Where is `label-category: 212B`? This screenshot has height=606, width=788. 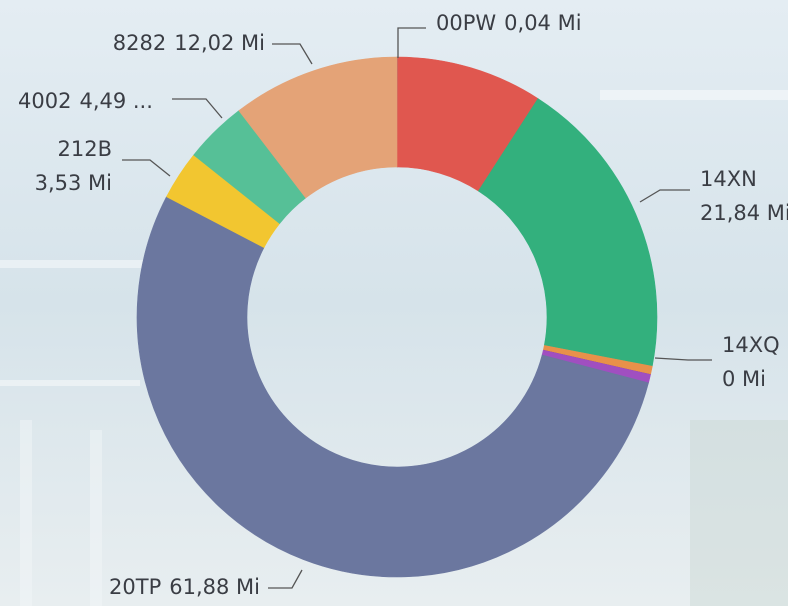
label-category: 212B is located at coordinates (85, 149).